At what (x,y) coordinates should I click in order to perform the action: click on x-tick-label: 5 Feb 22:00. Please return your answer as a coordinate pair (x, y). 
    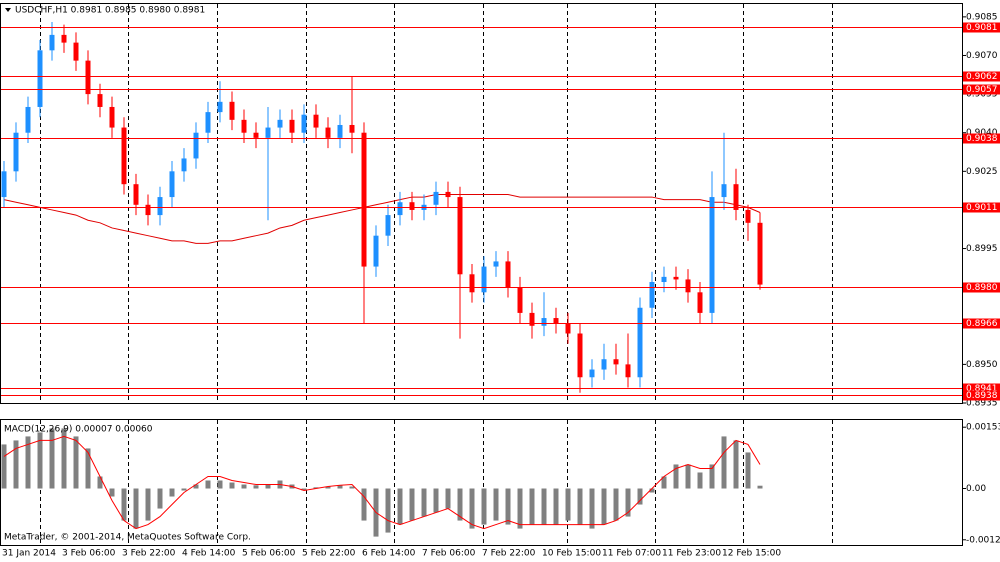
    Looking at the image, I should click on (329, 554).